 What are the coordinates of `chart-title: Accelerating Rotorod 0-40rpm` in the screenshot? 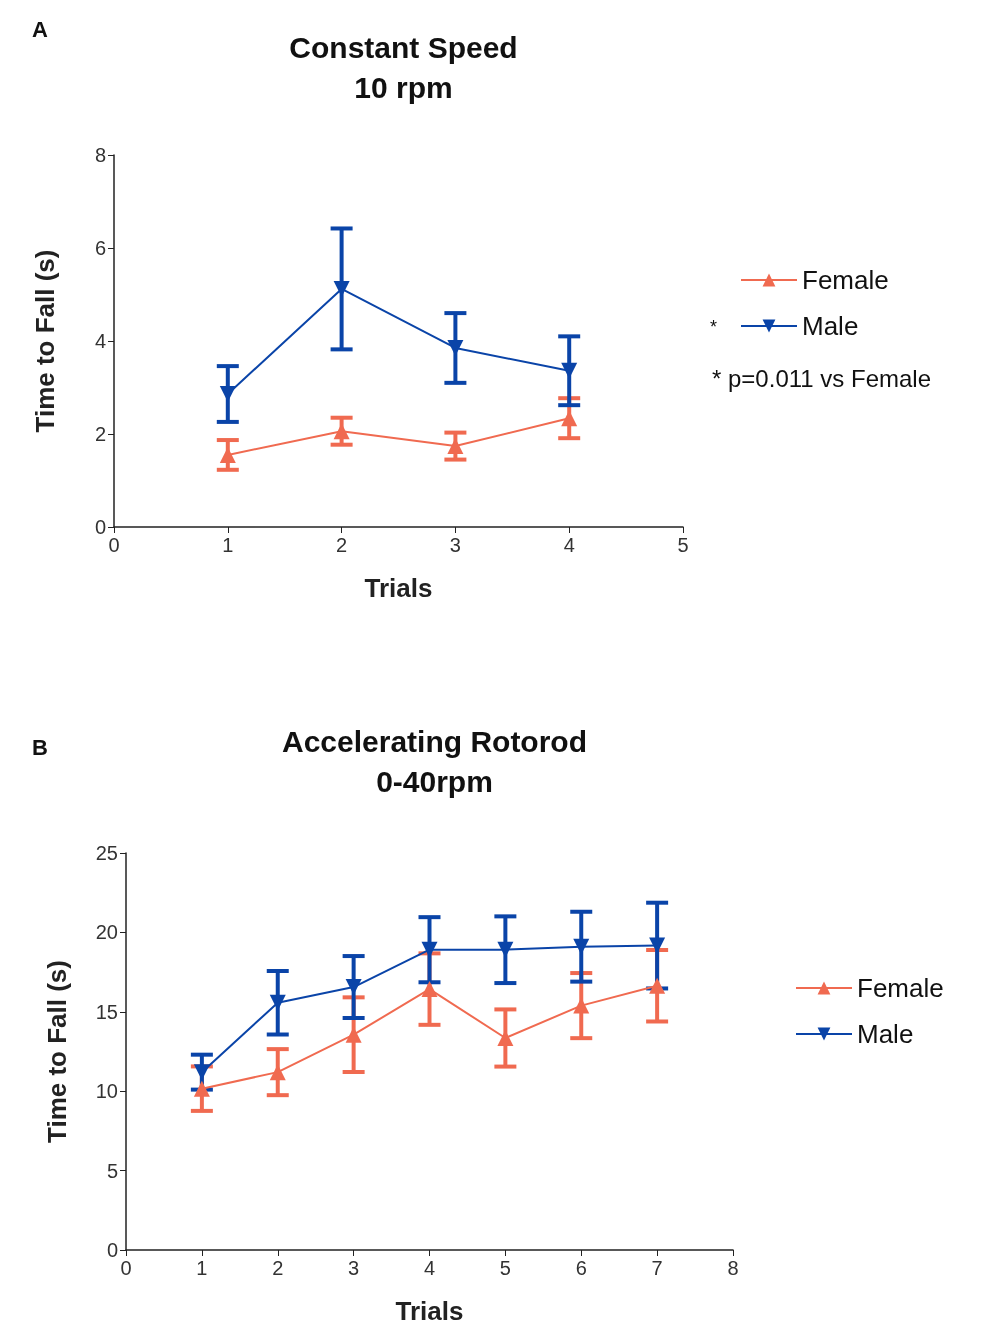 It's located at (434, 761).